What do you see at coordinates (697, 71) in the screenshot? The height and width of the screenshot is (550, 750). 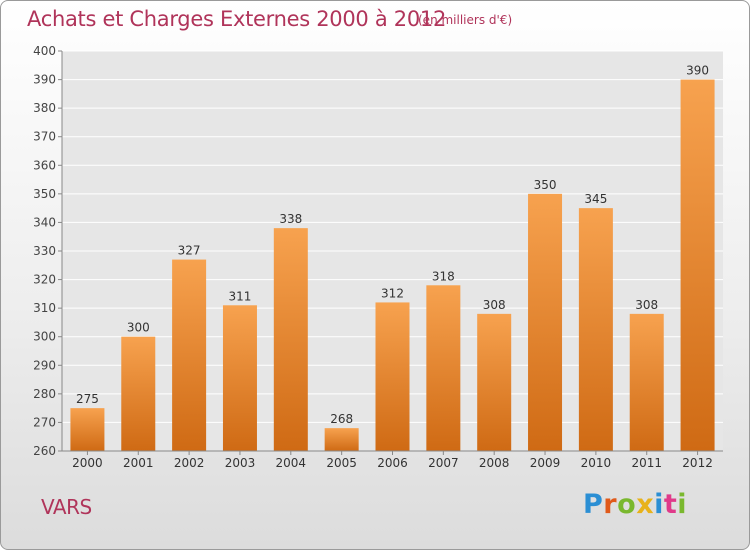 I see `data-label: 390` at bounding box center [697, 71].